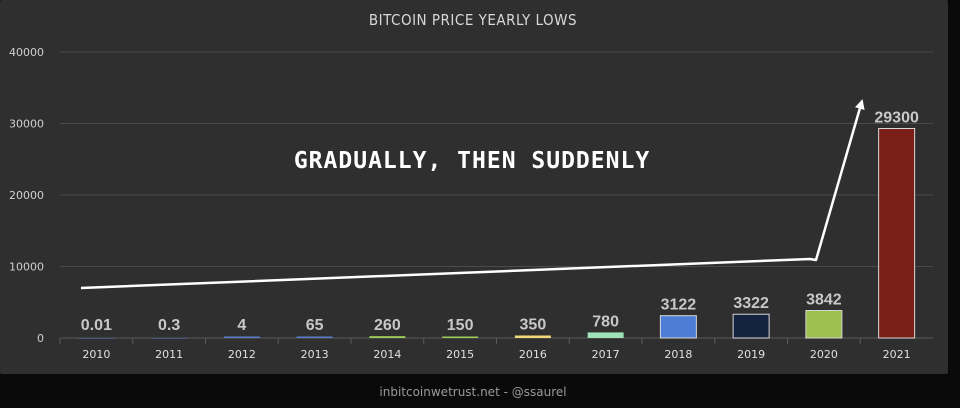 This screenshot has width=960, height=408. I want to click on data-label-2018: 3122, so click(679, 305).